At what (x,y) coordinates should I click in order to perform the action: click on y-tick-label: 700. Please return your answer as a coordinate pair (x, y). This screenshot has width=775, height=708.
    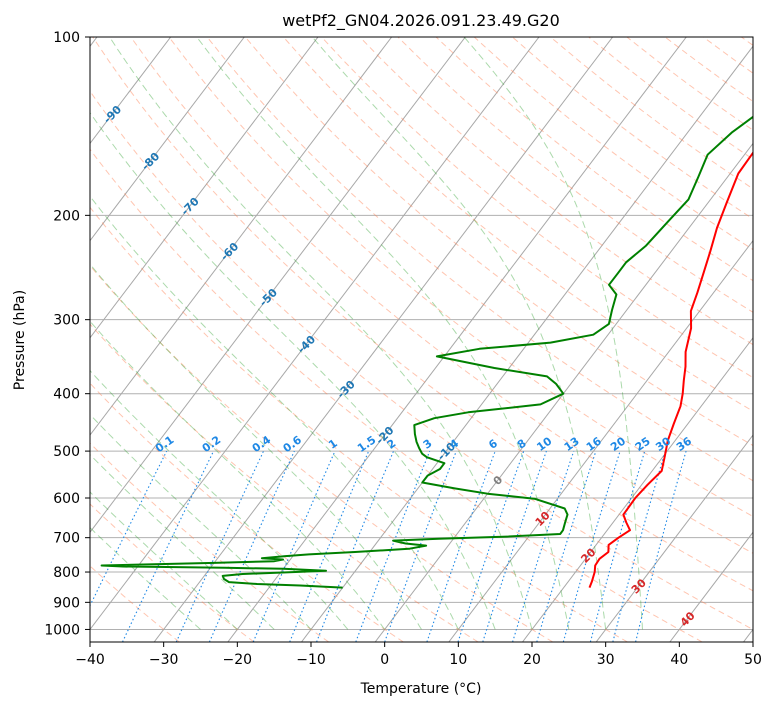
    Looking at the image, I should click on (66, 539).